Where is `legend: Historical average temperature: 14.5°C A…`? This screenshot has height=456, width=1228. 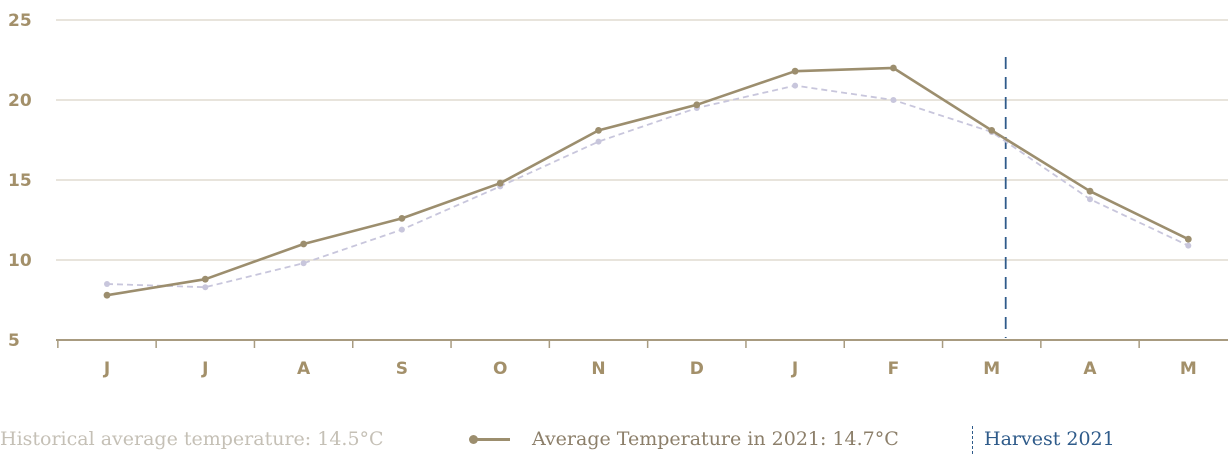 legend: Historical average temperature: 14.5°C A… is located at coordinates (614, 439).